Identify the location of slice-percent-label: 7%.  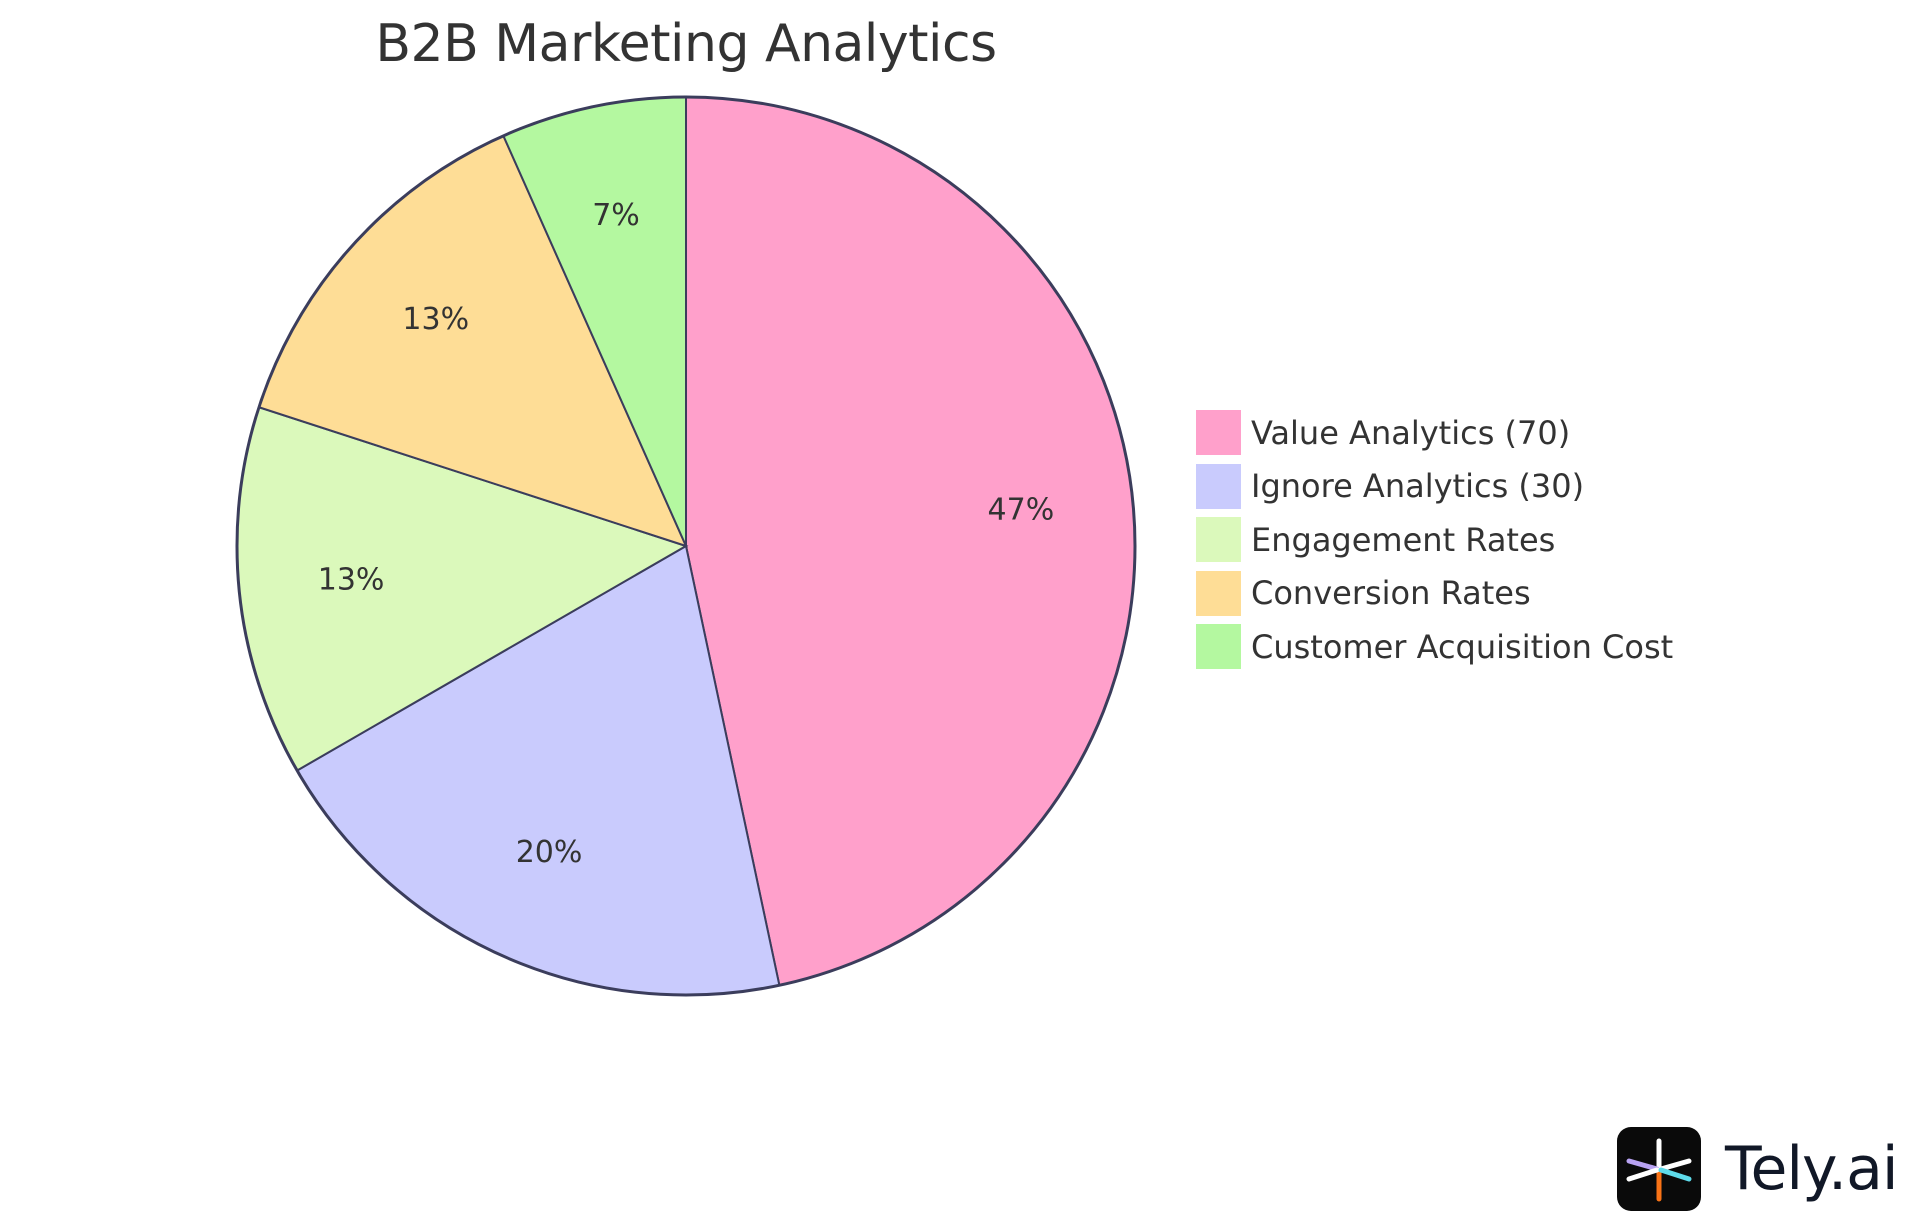
(616, 215).